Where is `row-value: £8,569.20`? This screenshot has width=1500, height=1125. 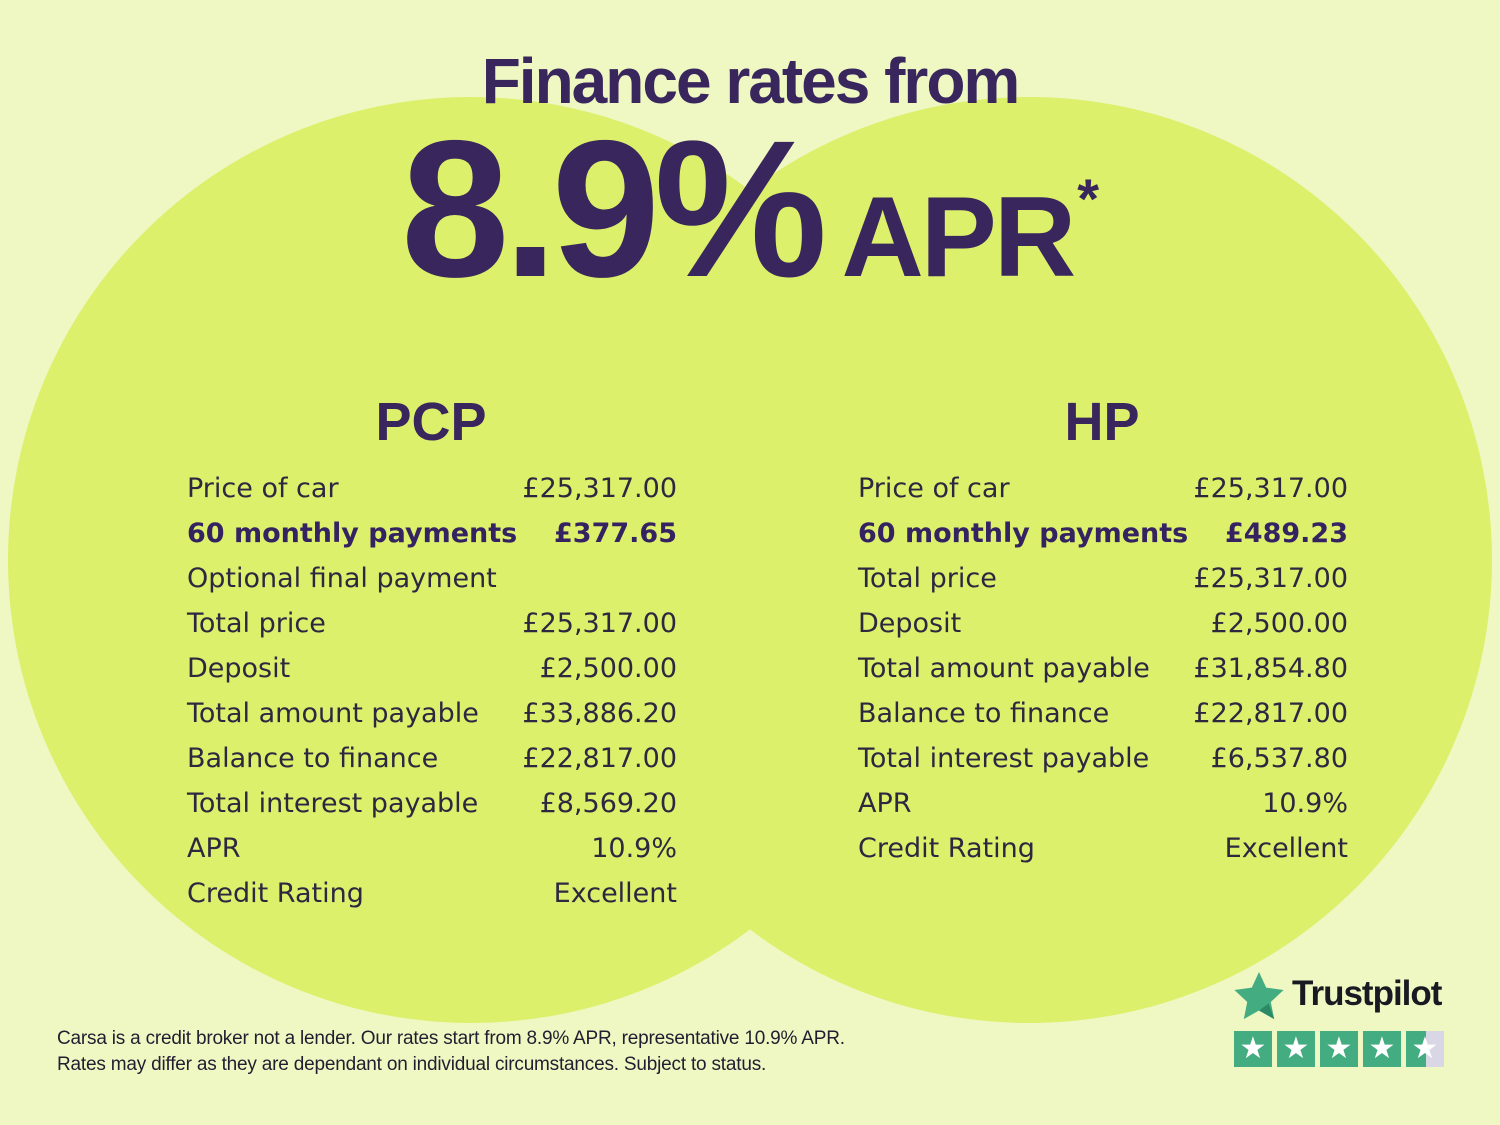 row-value: £8,569.20 is located at coordinates (608, 803).